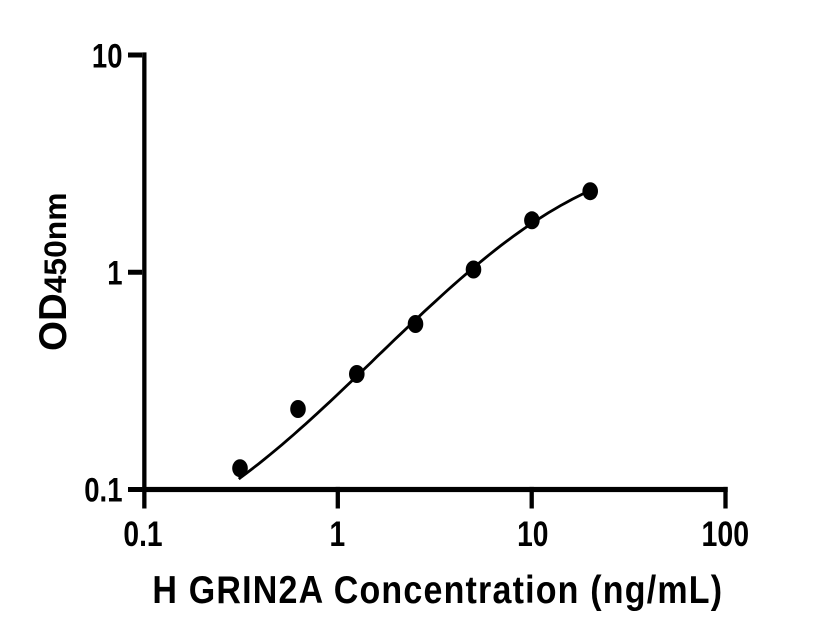 The image size is (816, 640). I want to click on svg-text: 100, so click(726, 534).